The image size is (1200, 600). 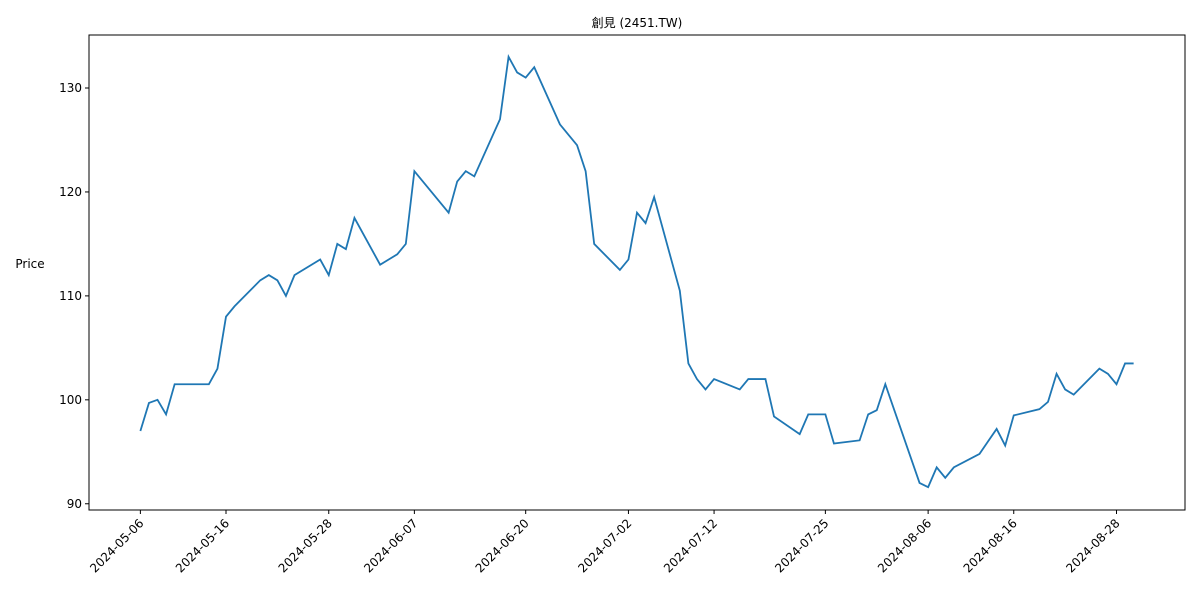 I want to click on y-tick-label: 90, so click(x=74, y=504).